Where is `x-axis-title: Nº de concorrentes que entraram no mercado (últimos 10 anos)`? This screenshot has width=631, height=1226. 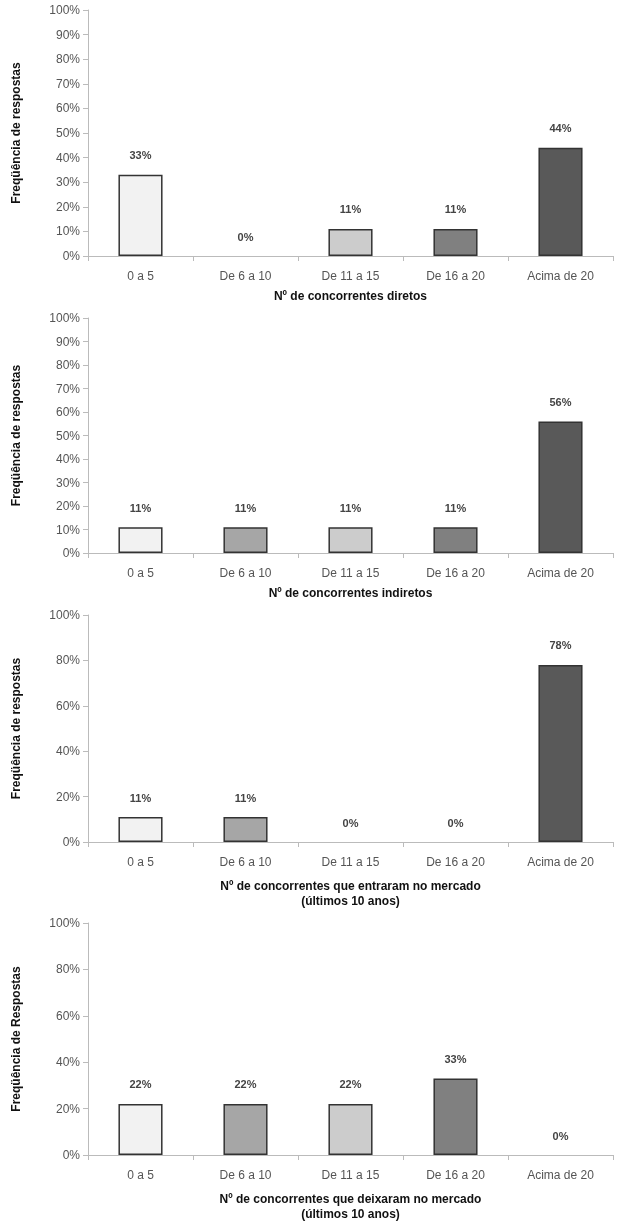 x-axis-title: Nº de concorrentes que entraram no mercado (últimos 10 anos) is located at coordinates (350, 893).